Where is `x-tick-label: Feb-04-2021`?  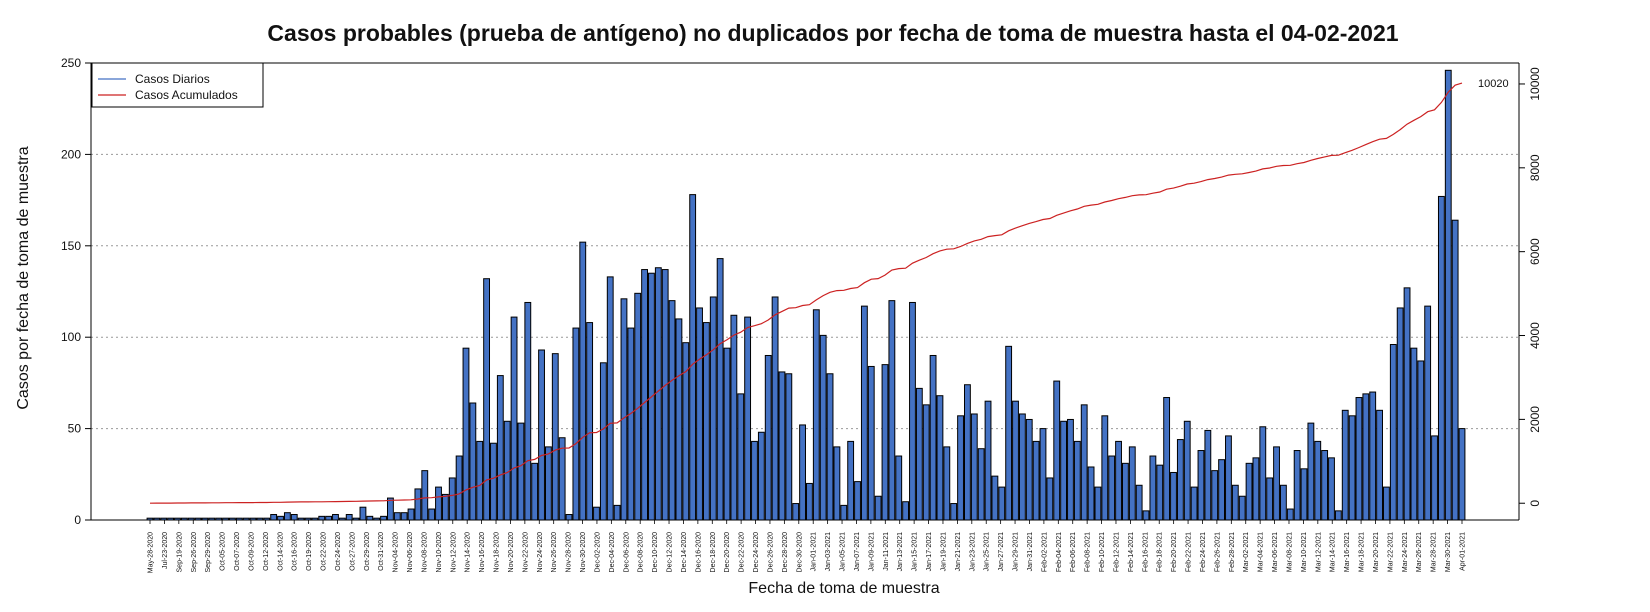 x-tick-label: Feb-04-2021 is located at coordinates (1059, 552).